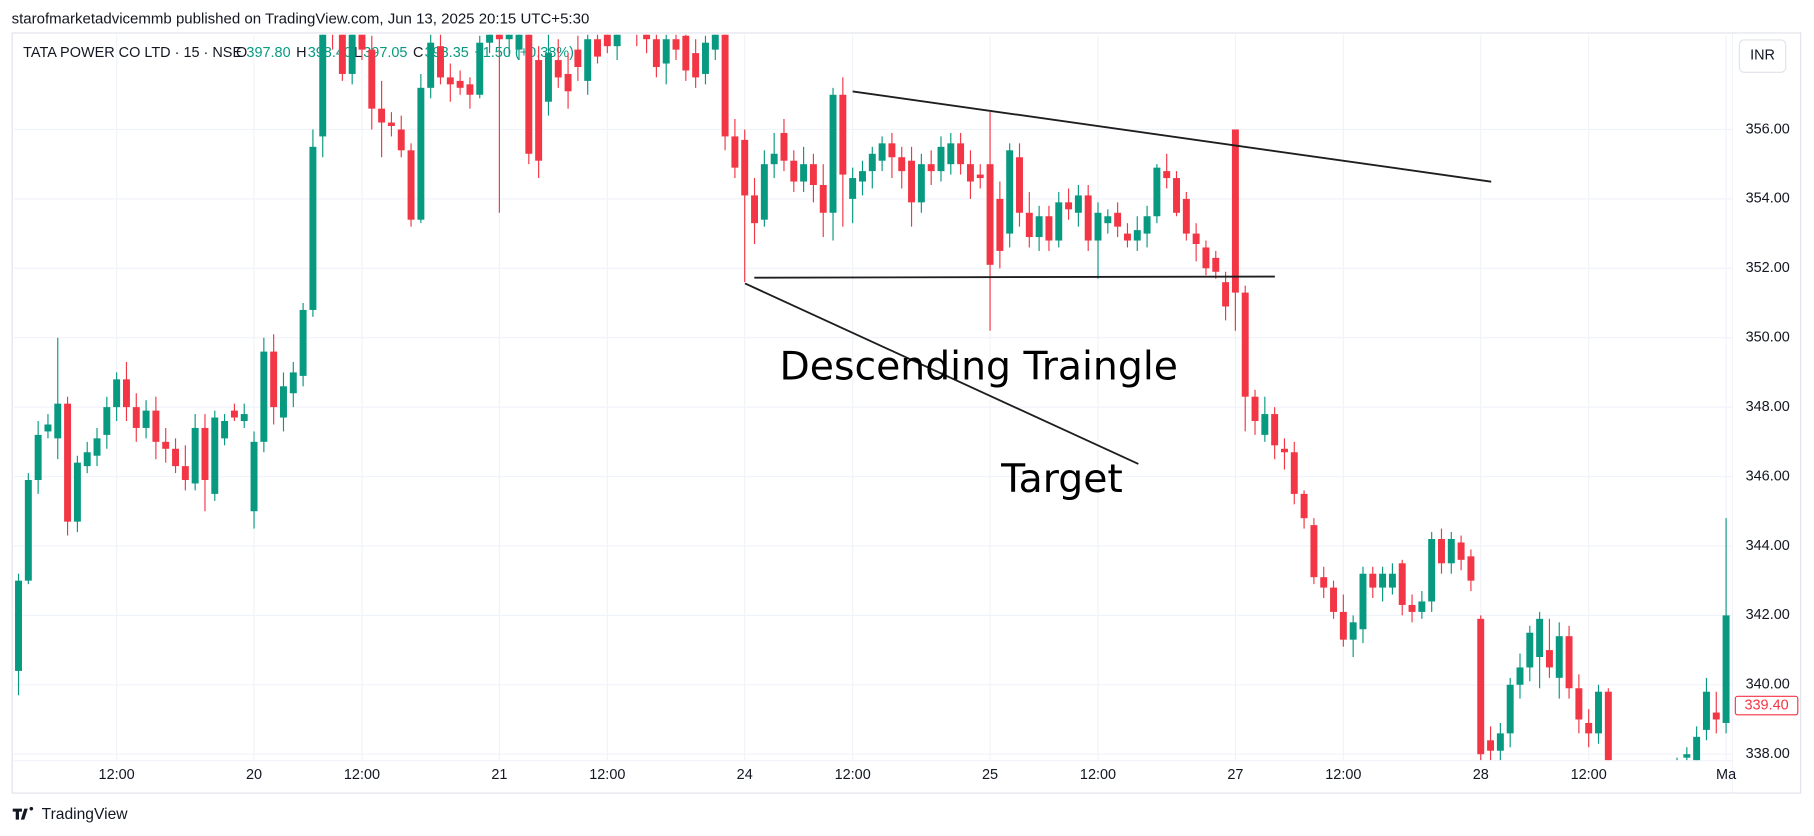 Image resolution: width=1814 pixels, height=836 pixels. Describe the element at coordinates (1768, 407) in the screenshot. I see `y-tick-label: 348.00` at that location.